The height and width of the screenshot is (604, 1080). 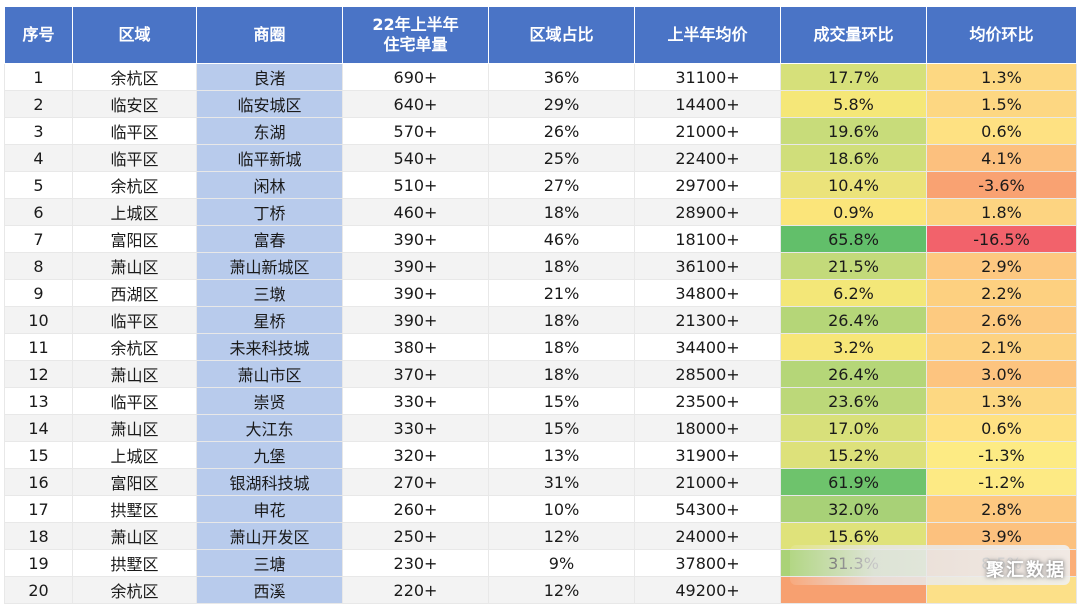 What do you see at coordinates (1001, 104) in the screenshot?
I see `cell-price-mom: 1.5%` at bounding box center [1001, 104].